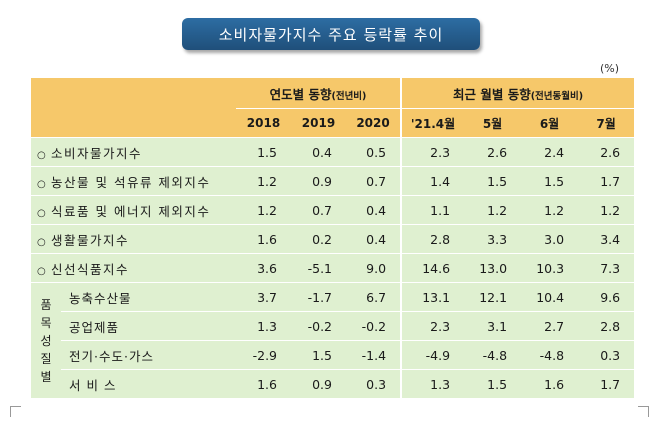 The image size is (658, 441). What do you see at coordinates (263, 123) in the screenshot?
I see `period-header: 2018` at bounding box center [263, 123].